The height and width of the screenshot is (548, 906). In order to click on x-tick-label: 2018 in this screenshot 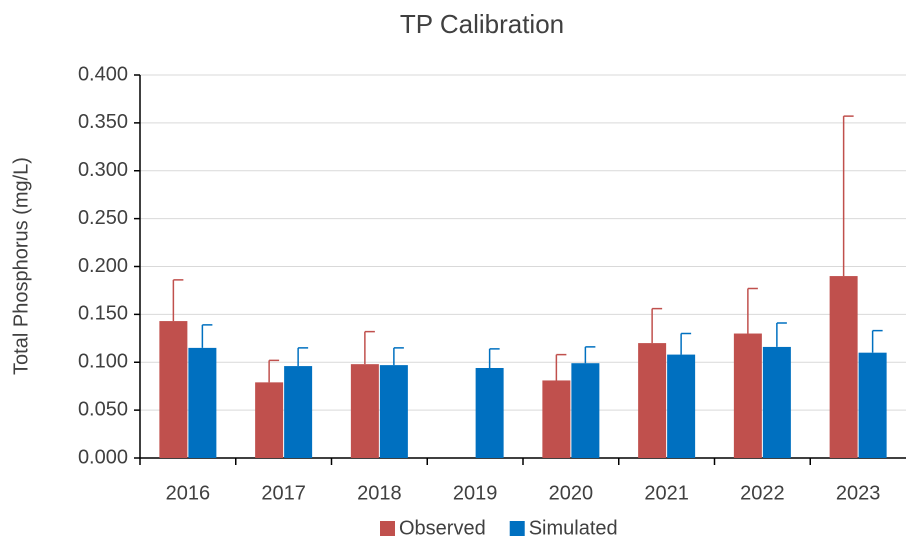, I will do `click(379, 493)`.